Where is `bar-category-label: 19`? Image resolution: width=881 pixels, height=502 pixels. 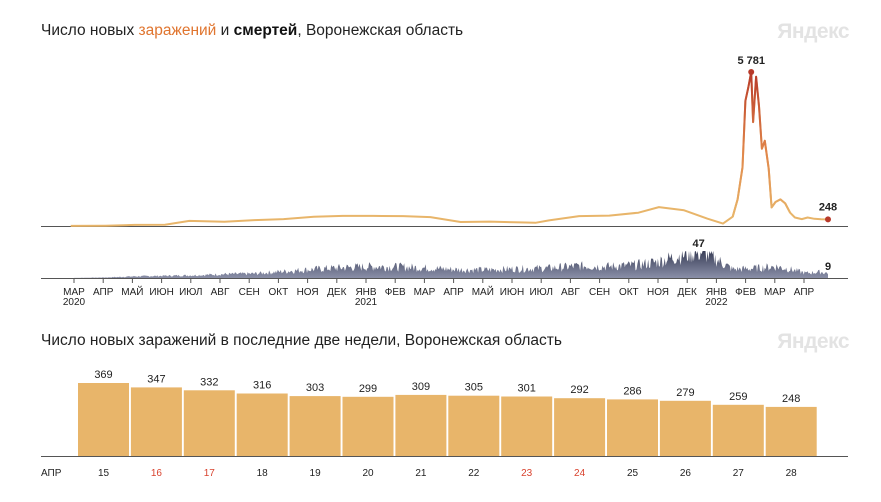 bar-category-label: 19 is located at coordinates (316, 473).